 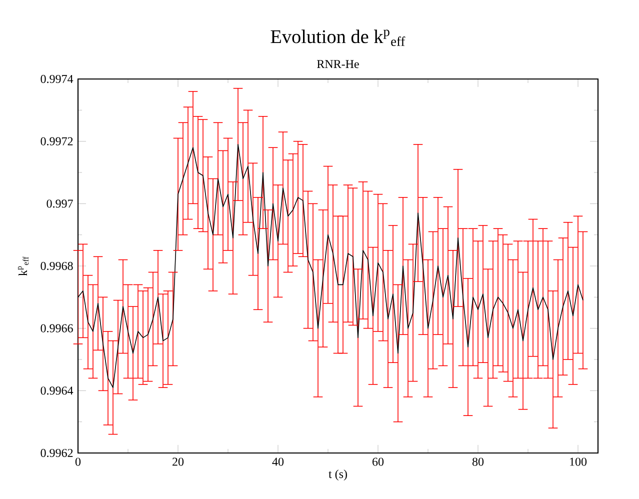 I want to click on x-axis-title: t (s), so click(x=337, y=475).